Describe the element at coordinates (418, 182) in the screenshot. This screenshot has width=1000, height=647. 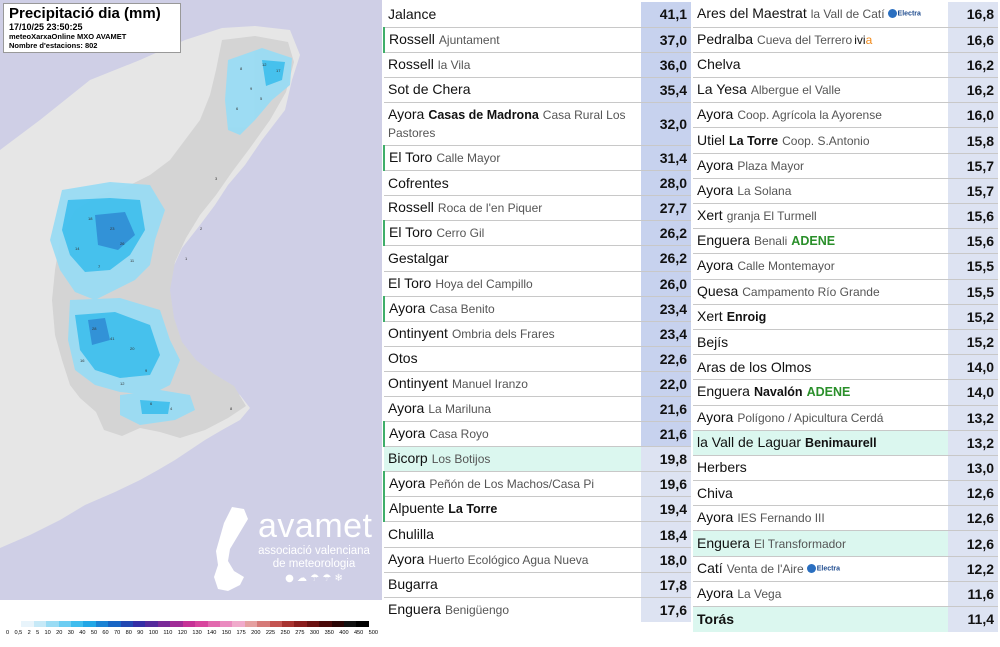
I see `station-name: Cofrentes` at that location.